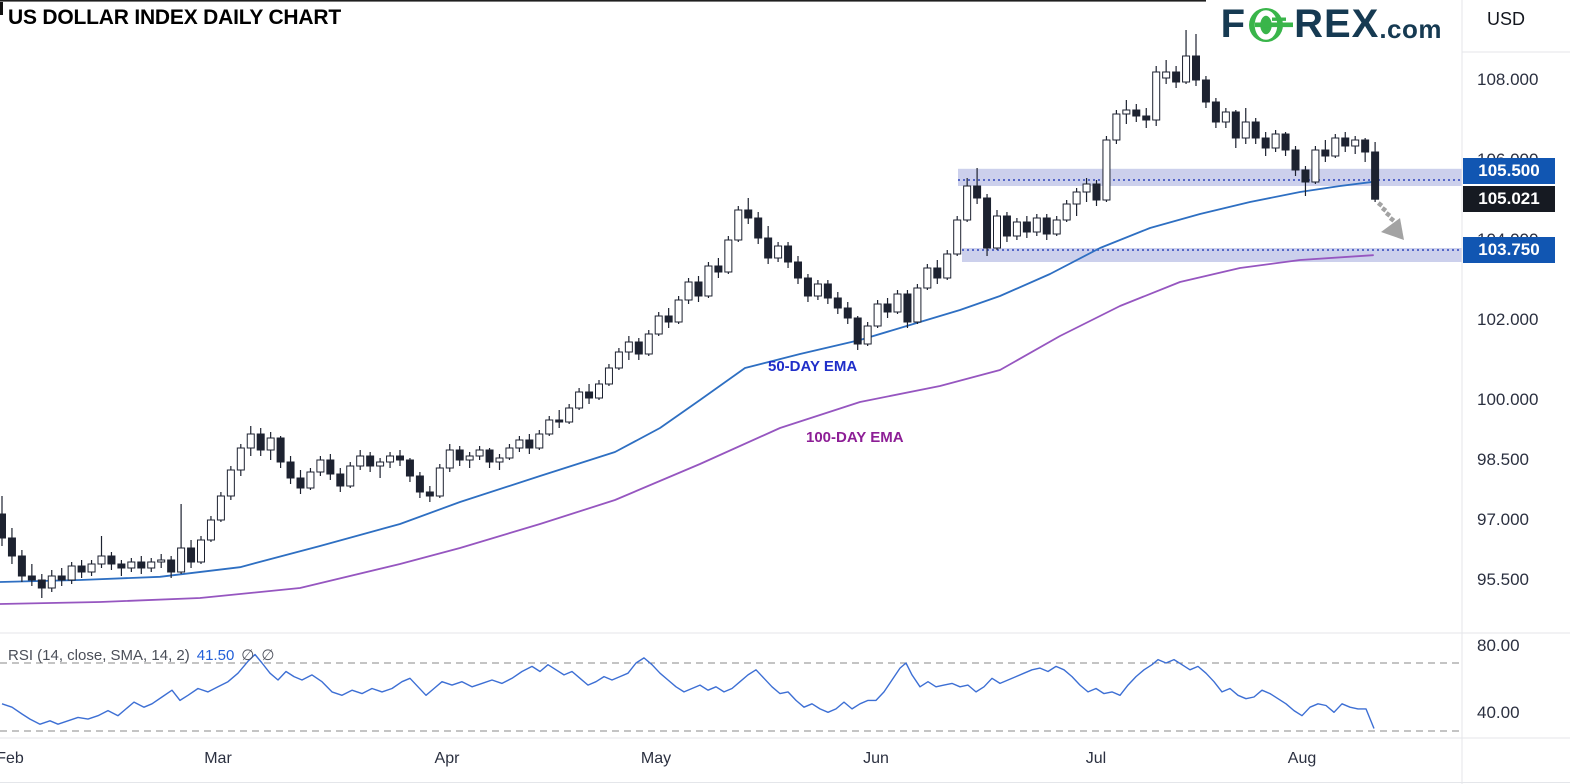  I want to click on rsi-settings-icon: ∅, so click(268, 655).